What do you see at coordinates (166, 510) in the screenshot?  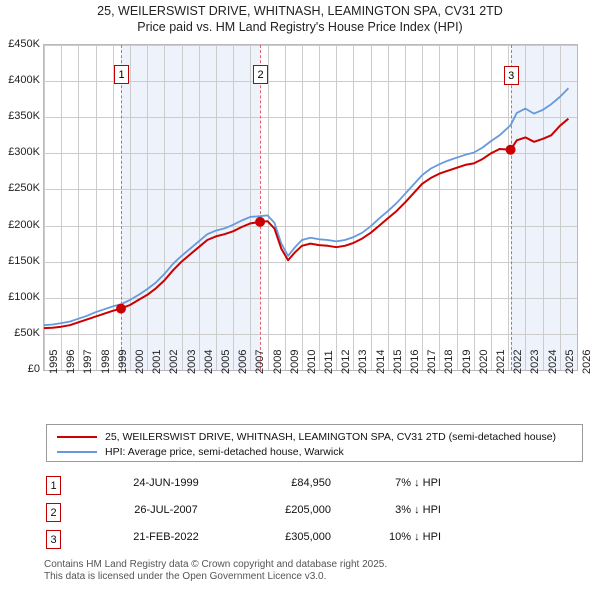 I see `transaction-date: 26-JUL-2007` at bounding box center [166, 510].